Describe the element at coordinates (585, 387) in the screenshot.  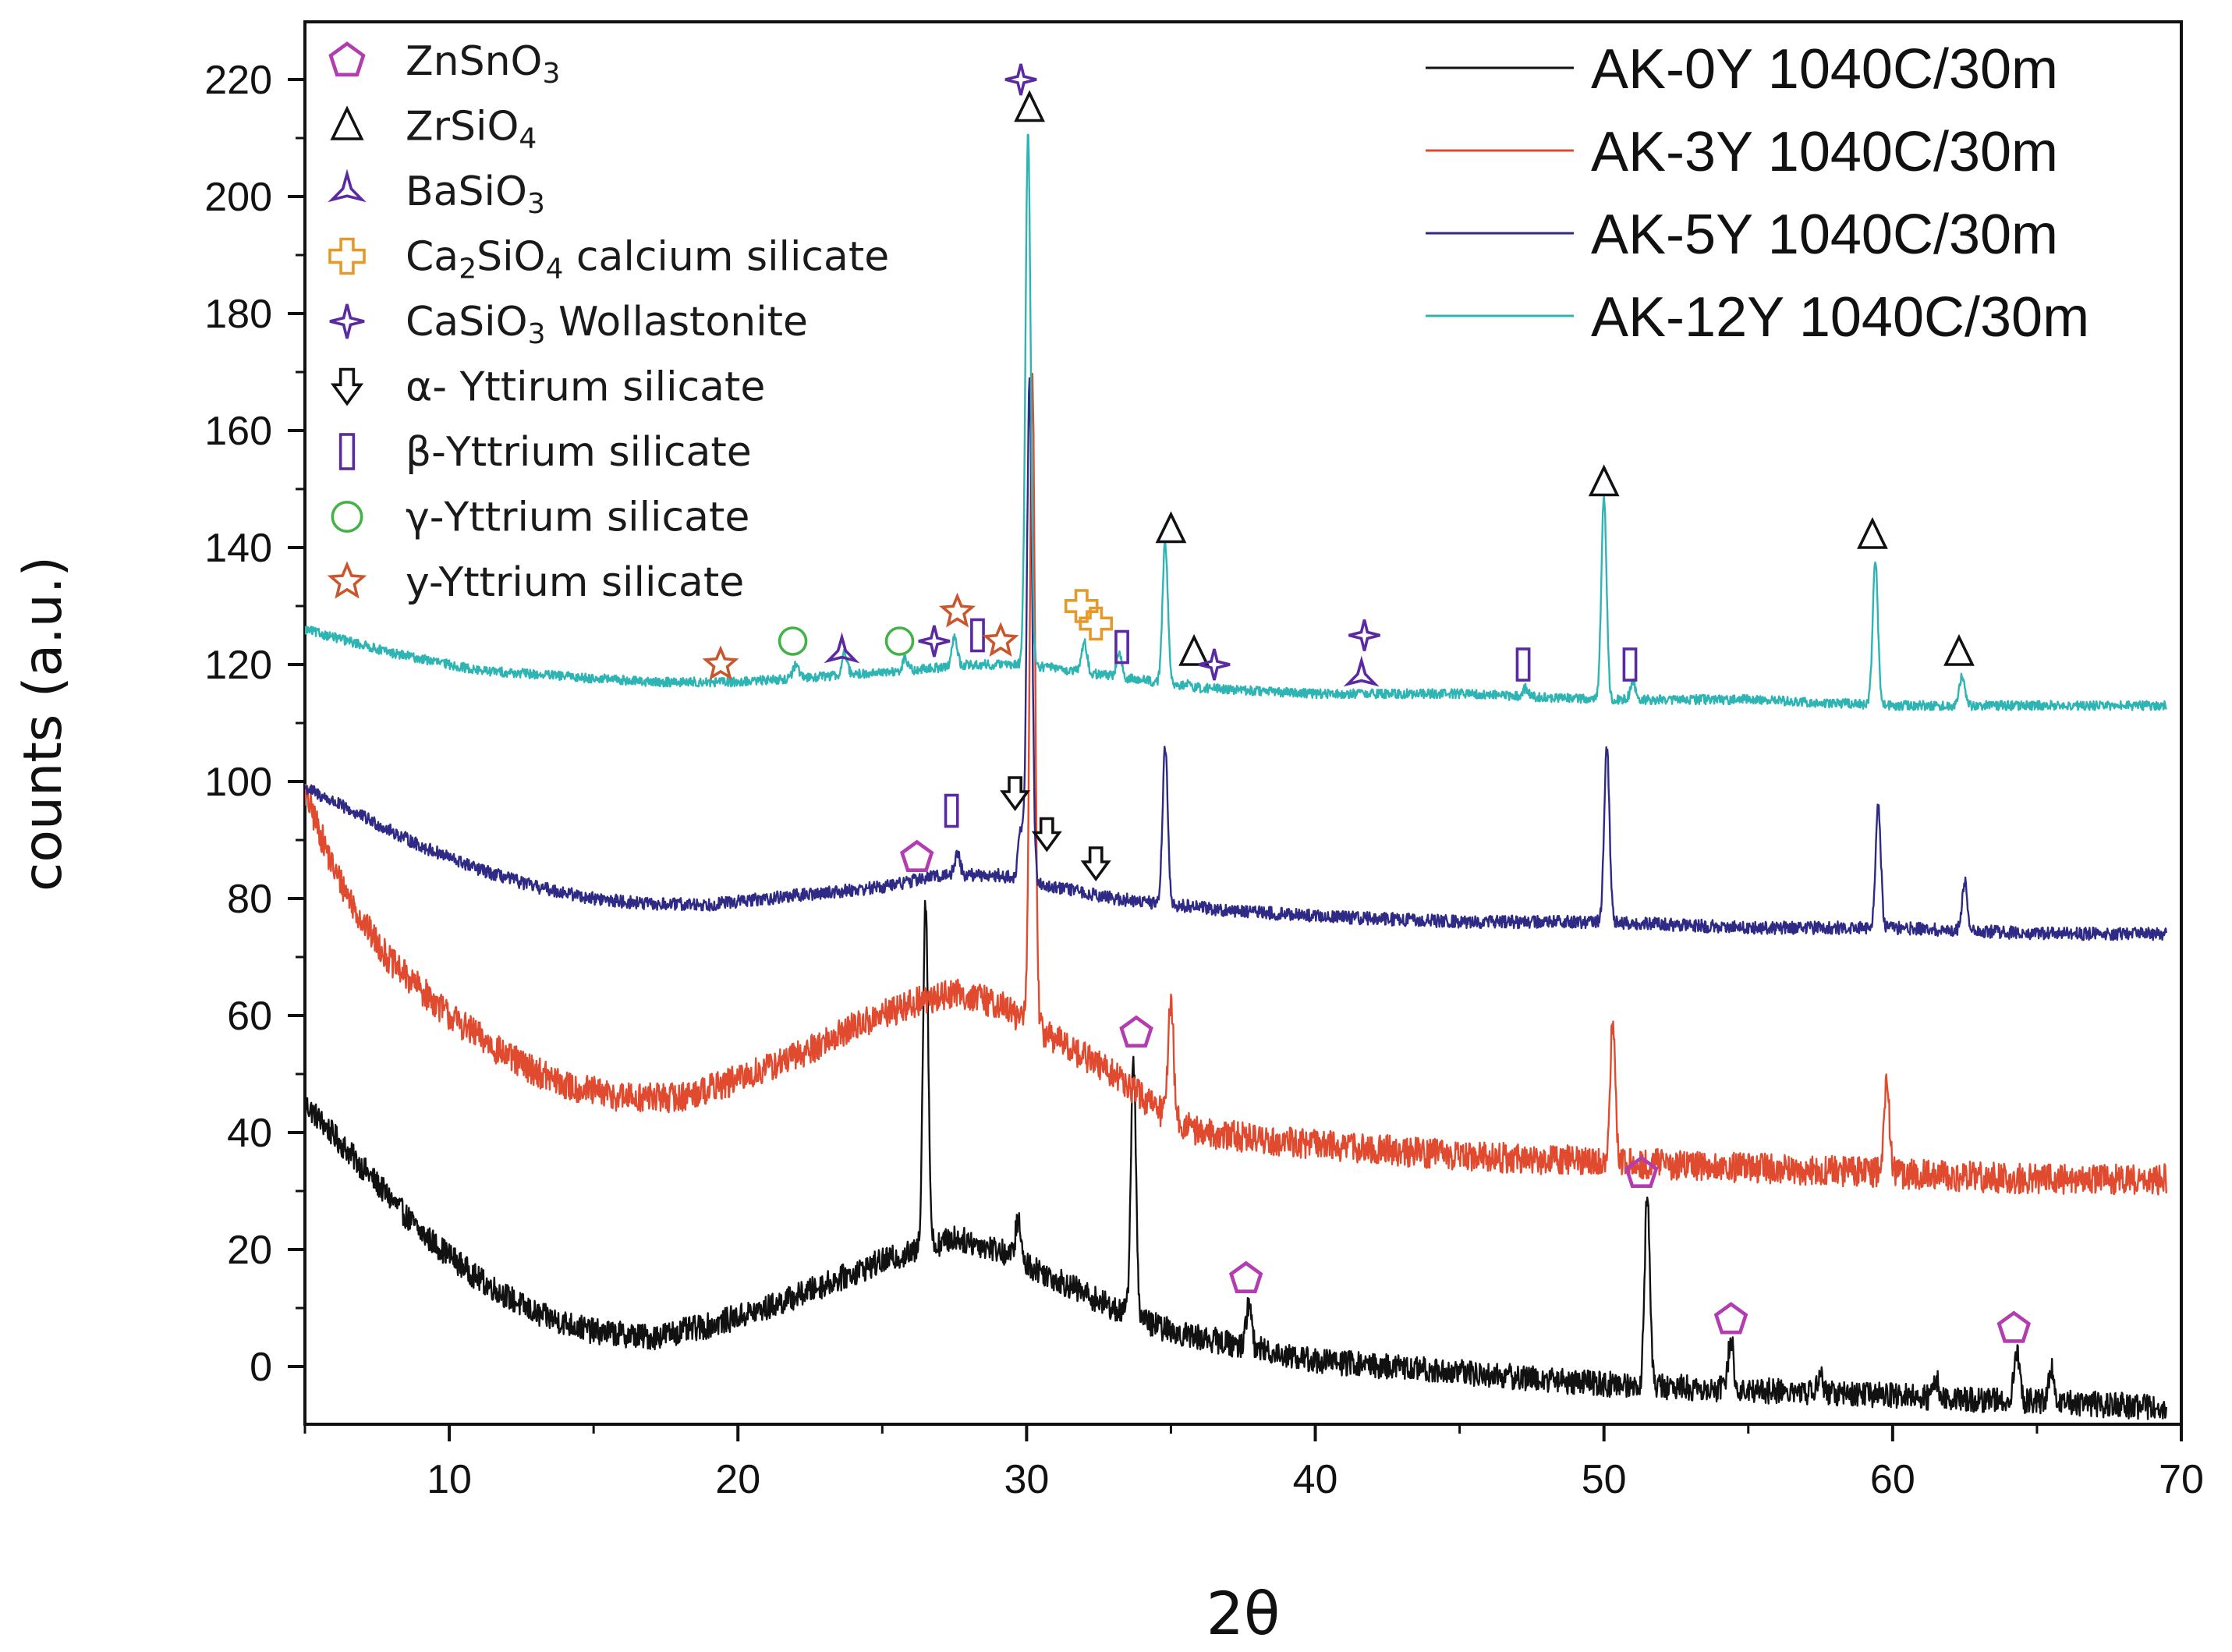
I see `phase-legend-label: α- Yttirum silicate` at that location.